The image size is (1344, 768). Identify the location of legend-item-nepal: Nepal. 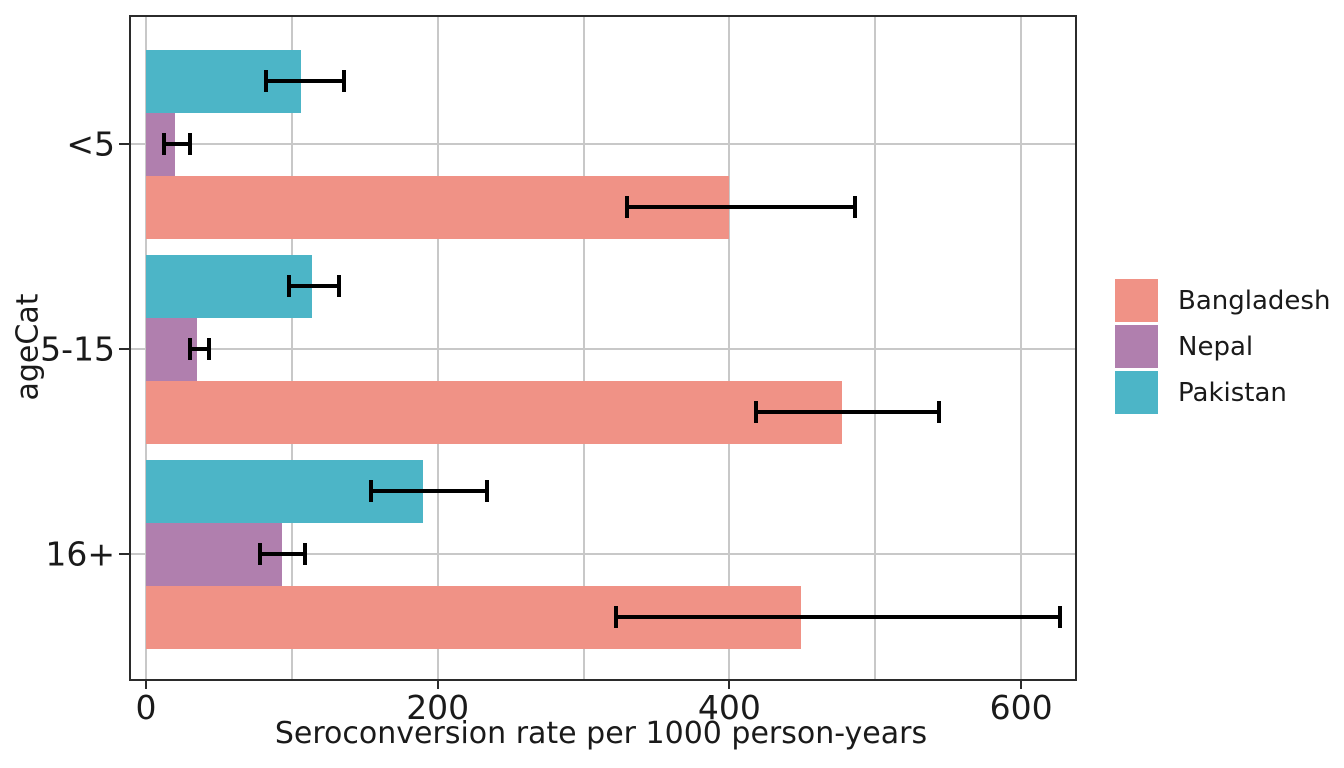
(1222, 346).